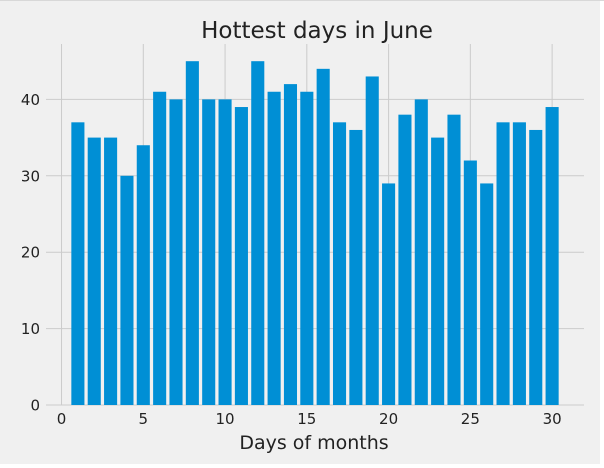 The width and height of the screenshot is (604, 468). I want to click on x-tick-label: 25, so click(470, 419).